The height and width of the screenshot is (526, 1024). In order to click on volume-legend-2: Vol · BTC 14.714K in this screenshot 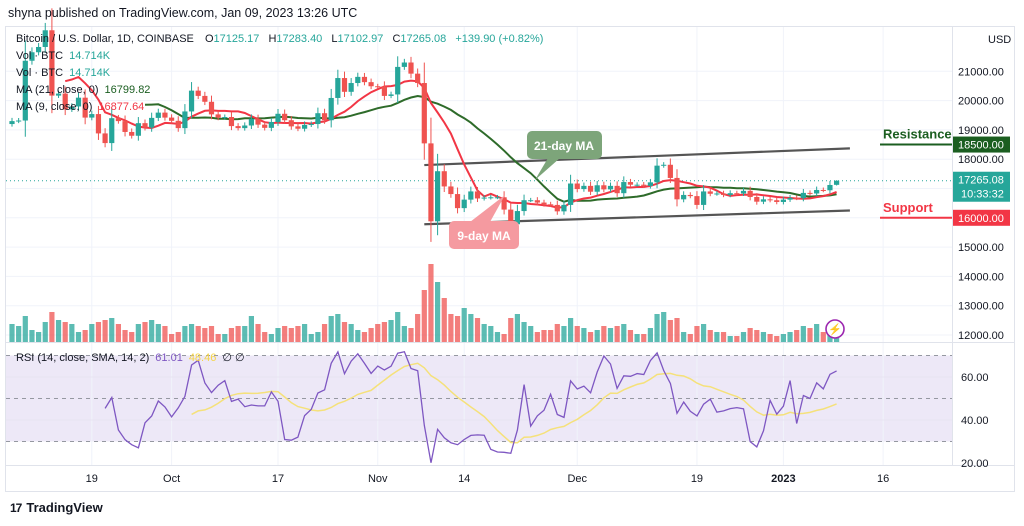, I will do `click(63, 73)`.